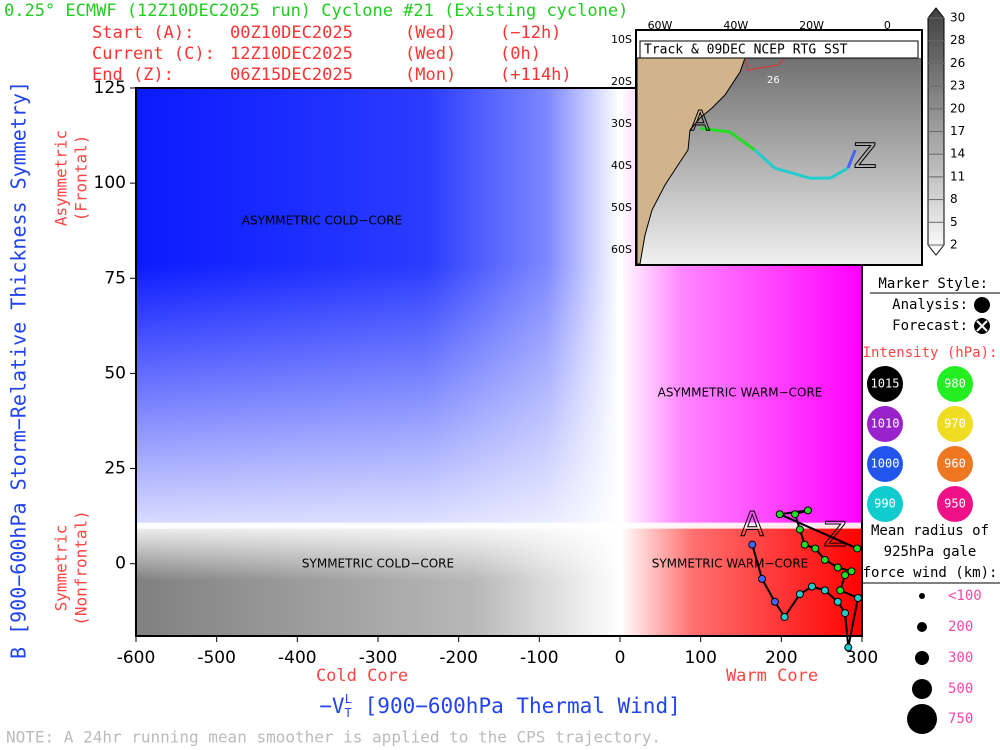 This screenshot has width=1000, height=750. What do you see at coordinates (955, 424) in the screenshot?
I see `intensity-label: 970` at bounding box center [955, 424].